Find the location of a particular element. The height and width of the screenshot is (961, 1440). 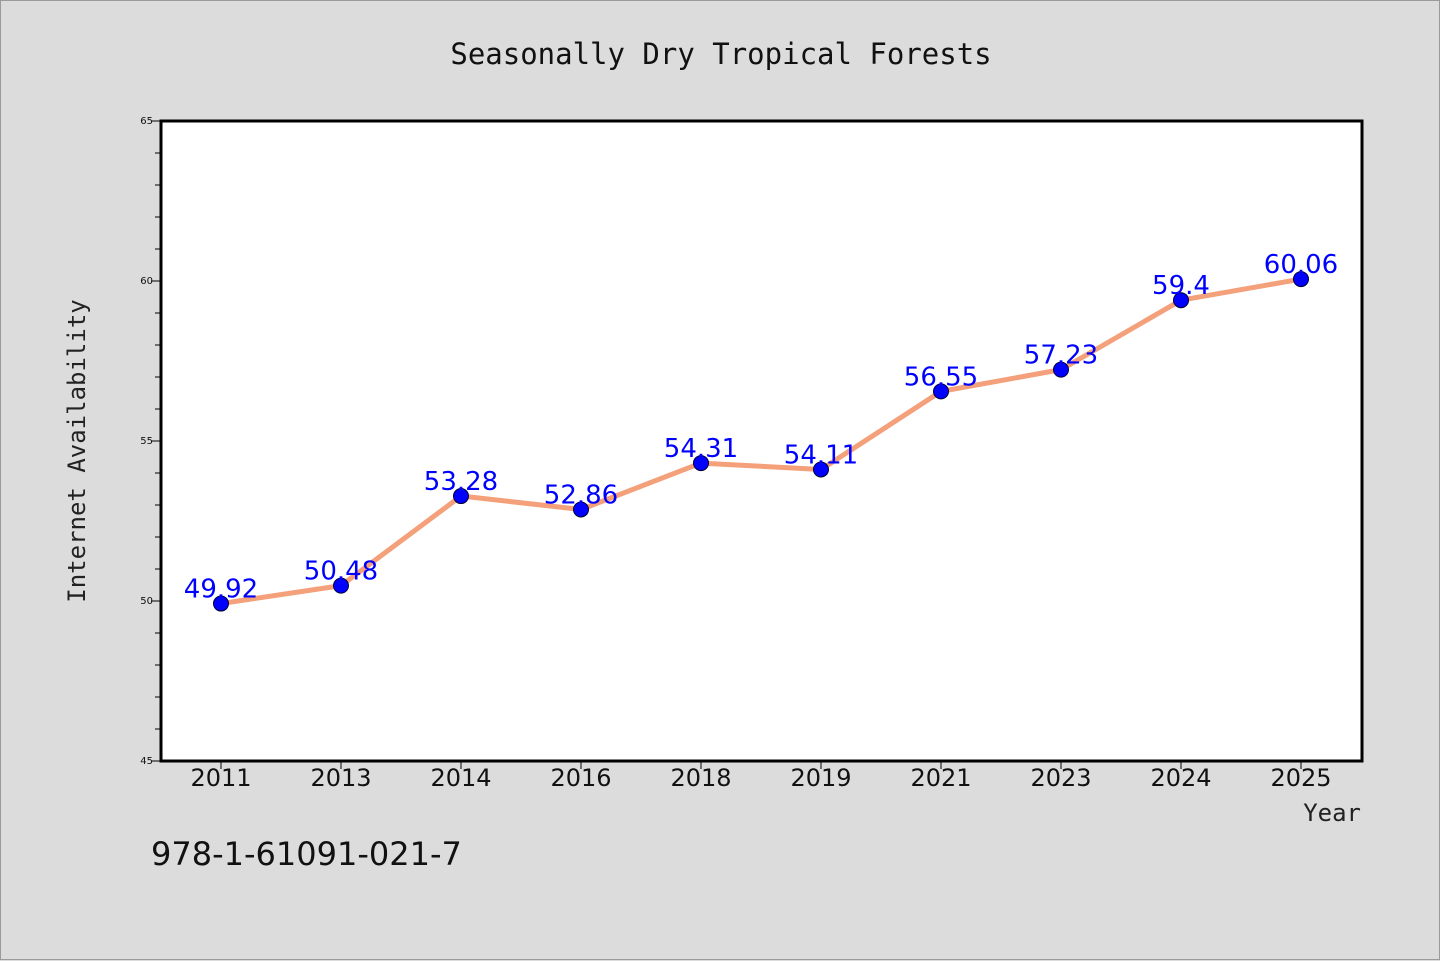

x-tick-label: 2023 is located at coordinates (1060, 778).